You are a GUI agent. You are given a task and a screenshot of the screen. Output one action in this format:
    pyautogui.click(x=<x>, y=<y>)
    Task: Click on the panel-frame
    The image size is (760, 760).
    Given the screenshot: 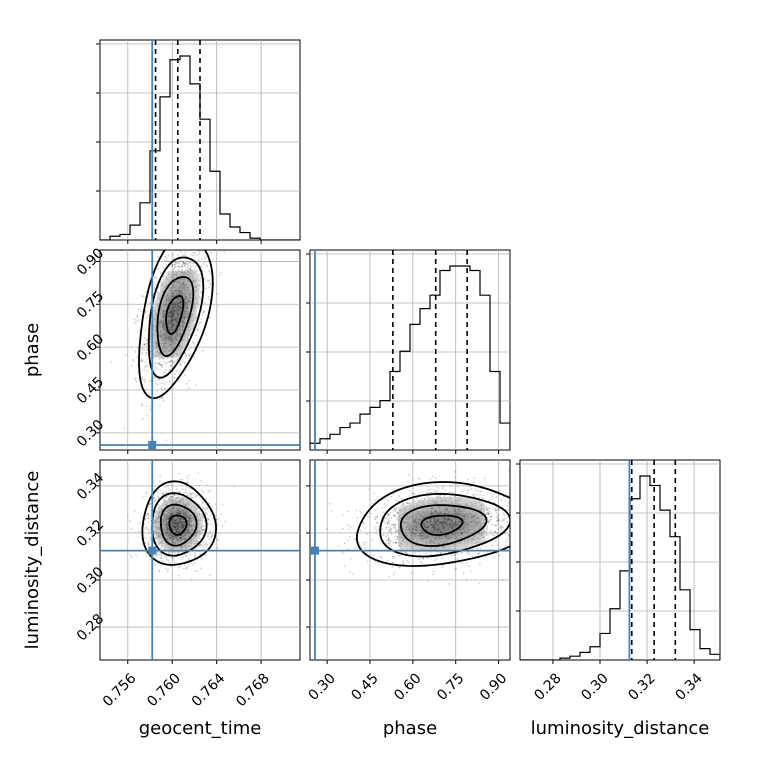 What is the action you would take?
    pyautogui.click(x=200, y=350)
    